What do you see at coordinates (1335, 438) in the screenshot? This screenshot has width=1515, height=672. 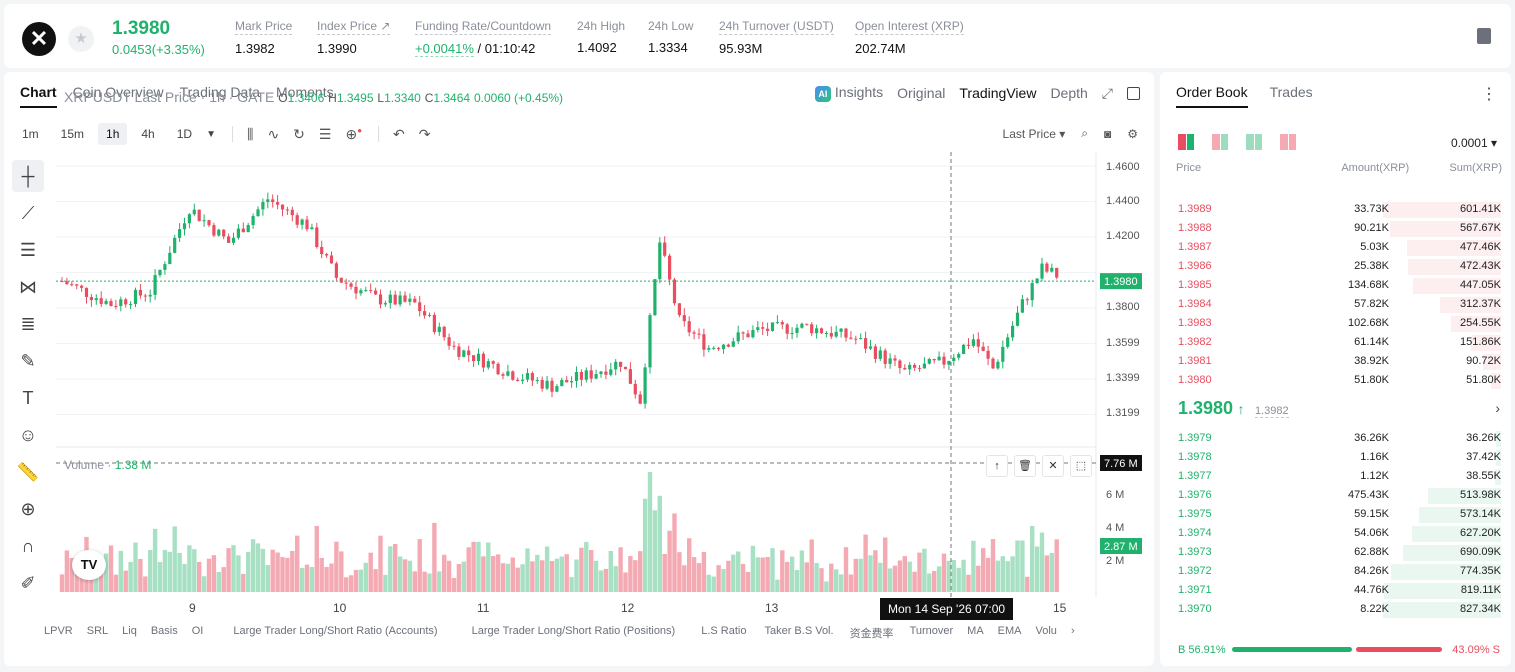 I see `bid-row: 1.3979 36.26K 36.26K` at bounding box center [1335, 438].